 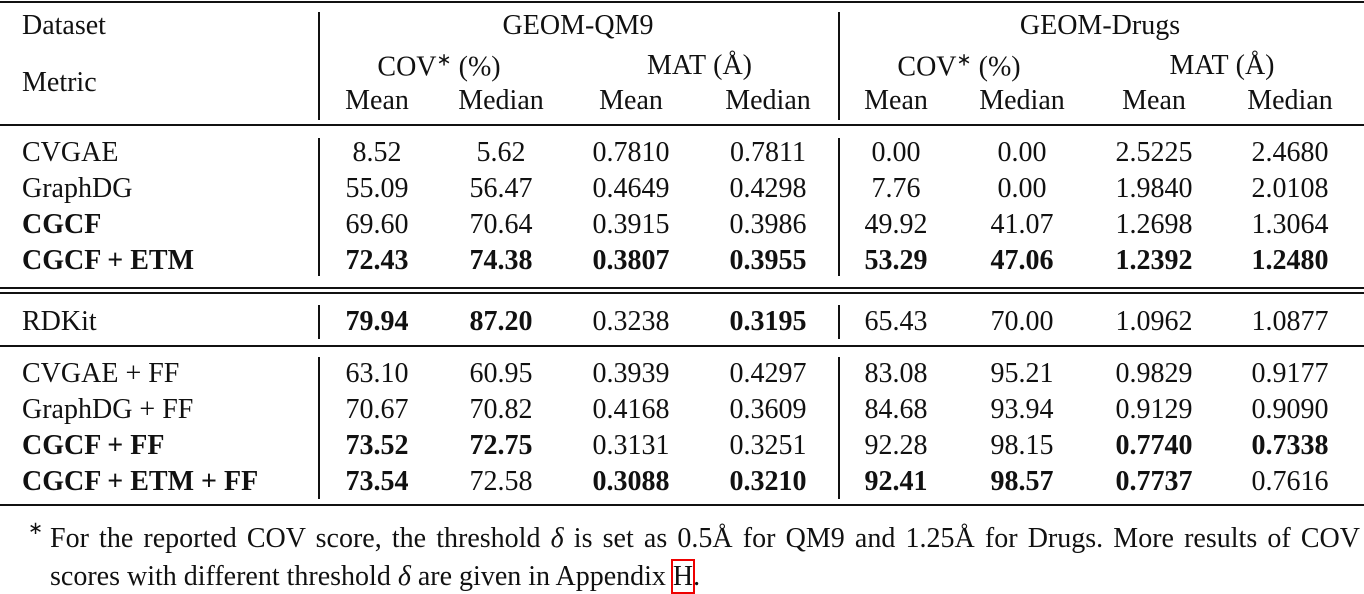 I want to click on cell-value: 0.9090, so click(x=1290, y=409).